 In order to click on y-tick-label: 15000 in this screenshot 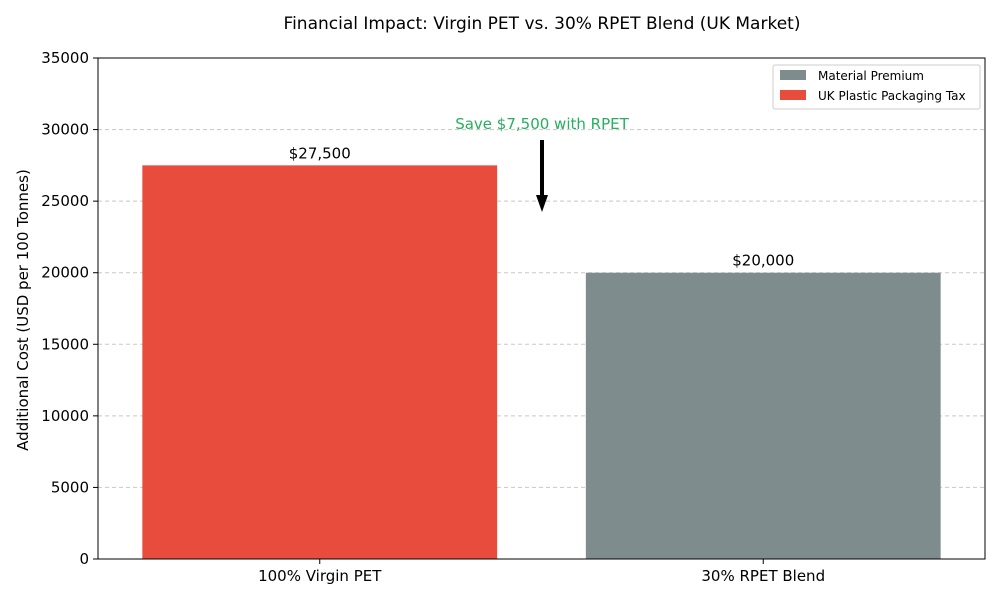, I will do `click(65, 344)`.